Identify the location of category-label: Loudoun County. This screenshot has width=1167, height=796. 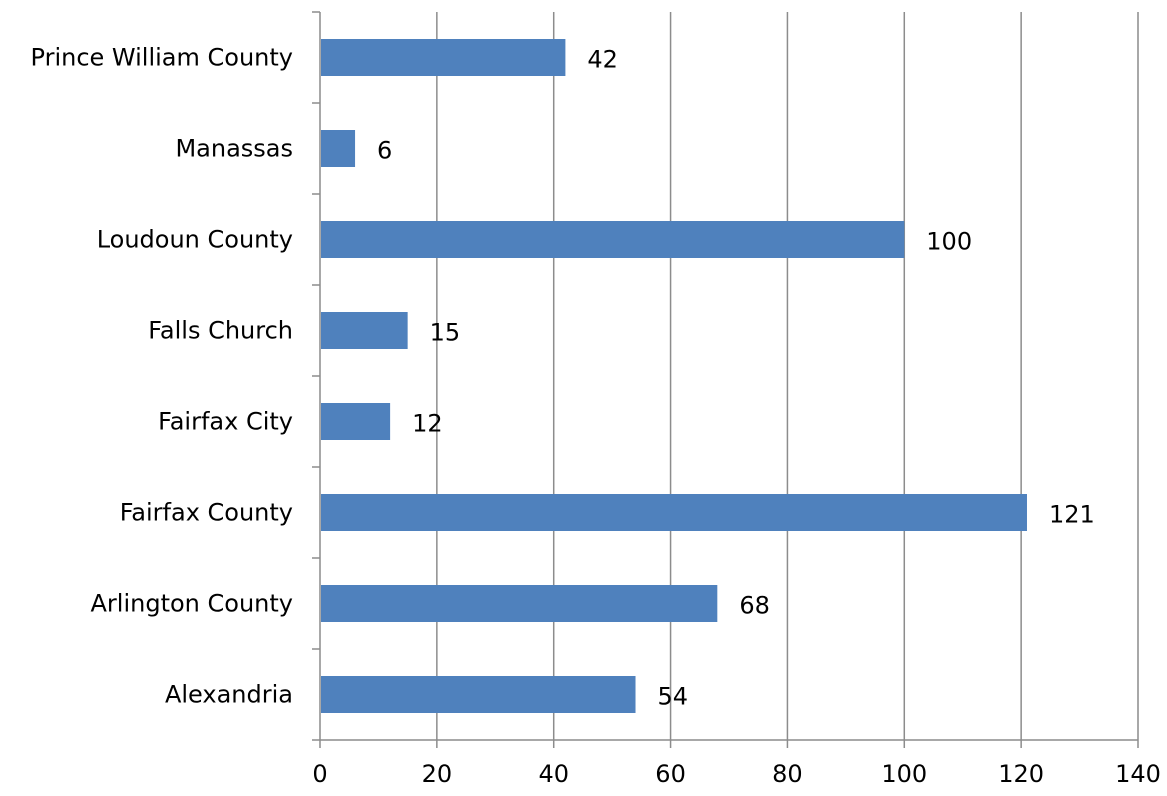
(195, 240).